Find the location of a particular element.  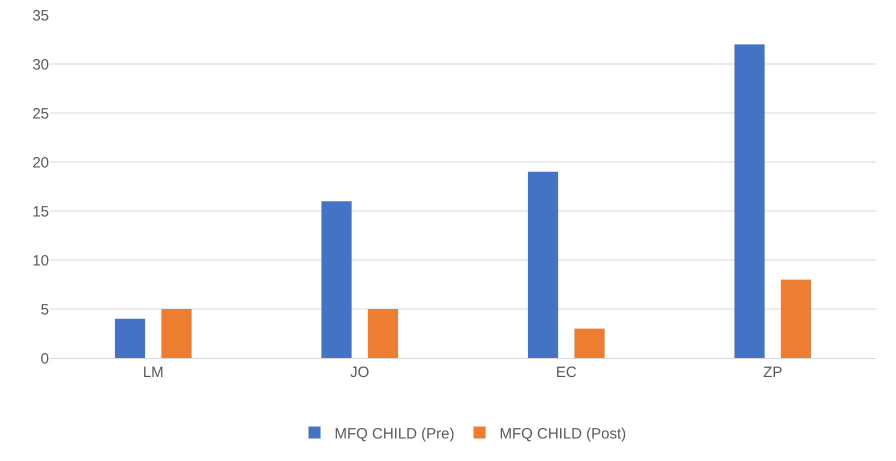

legend-label: MFQ CHILD (Post) is located at coordinates (563, 433).